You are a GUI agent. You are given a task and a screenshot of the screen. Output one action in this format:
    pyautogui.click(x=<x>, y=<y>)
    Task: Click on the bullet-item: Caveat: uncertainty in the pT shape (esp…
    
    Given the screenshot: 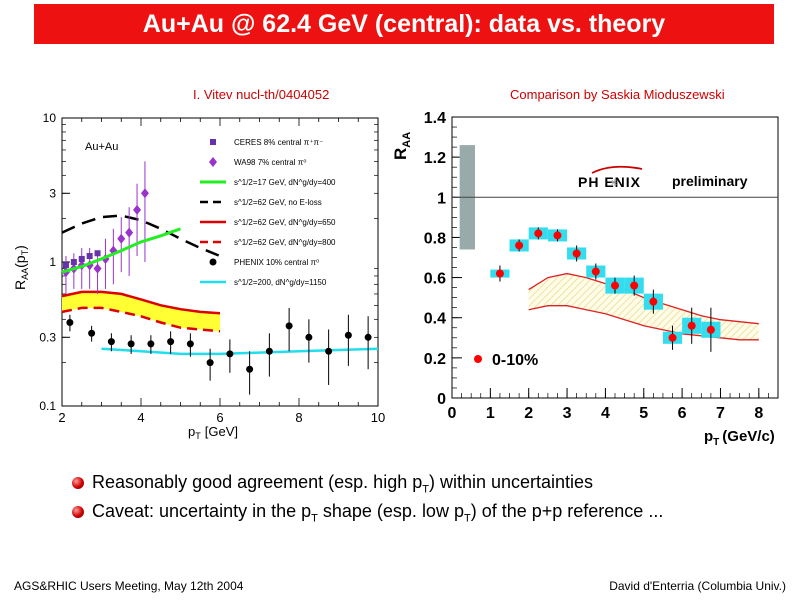 What is the action you would take?
    pyautogui.click(x=366, y=511)
    